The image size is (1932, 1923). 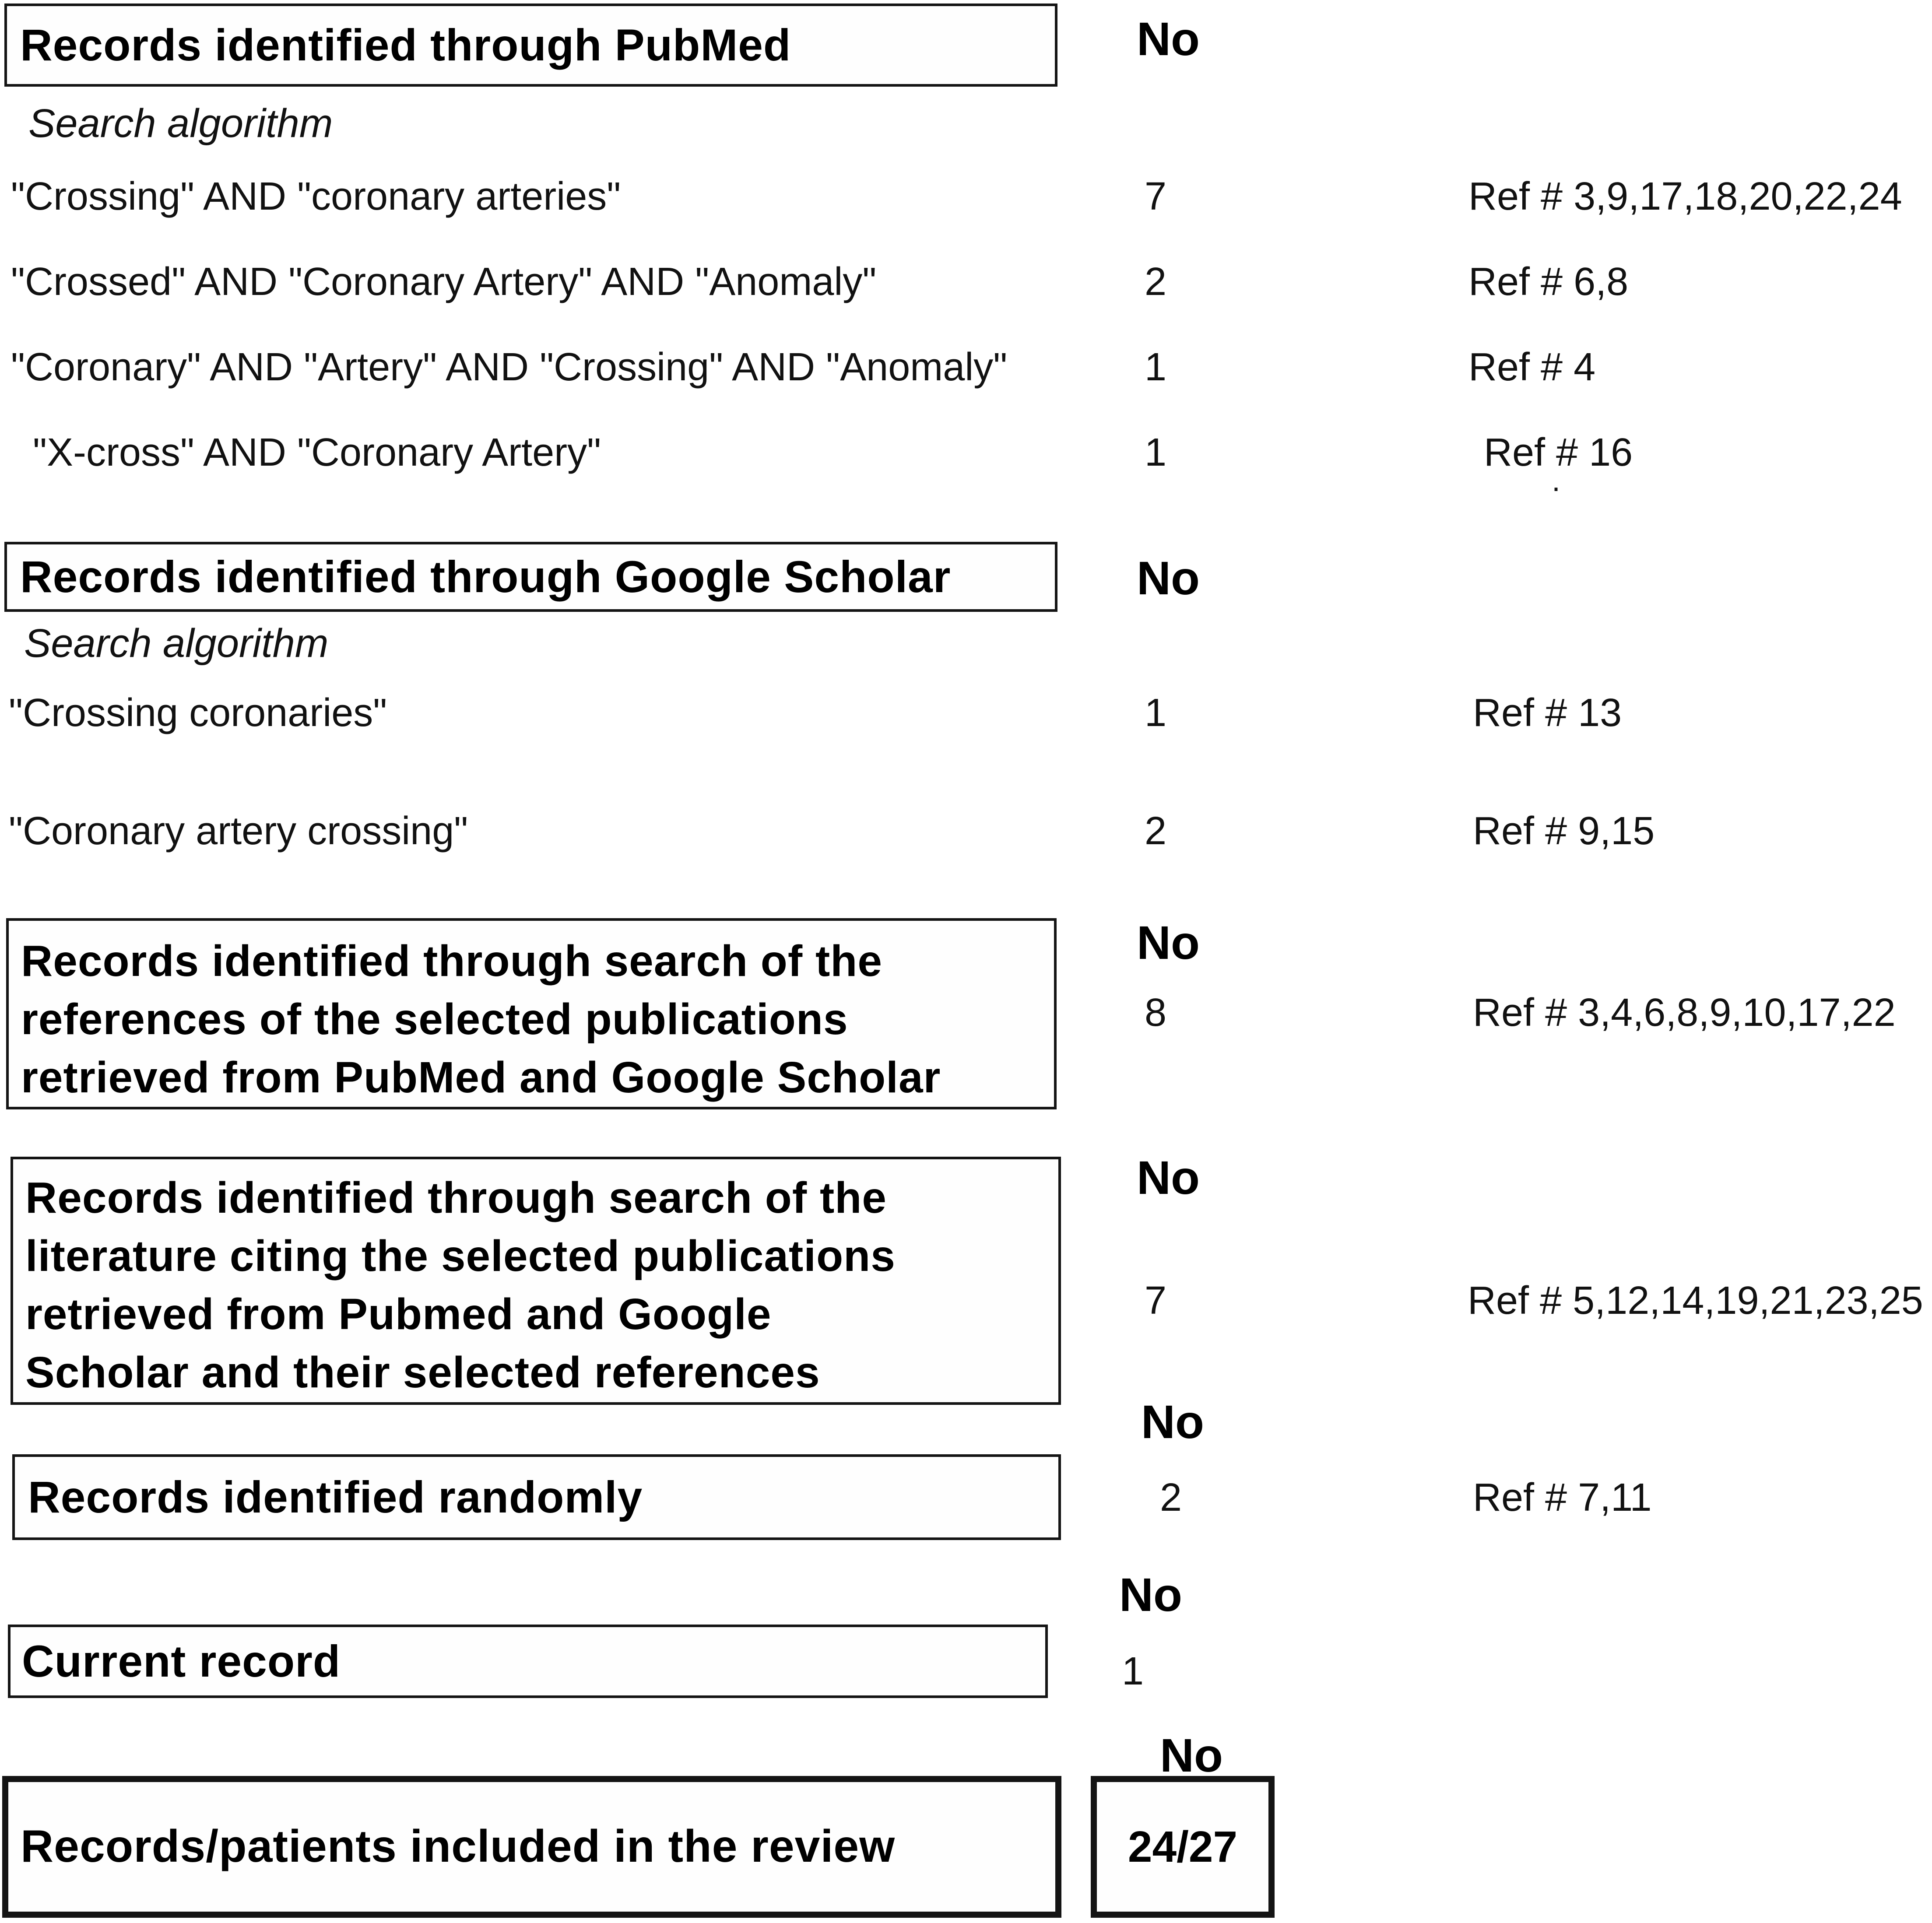 I want to click on refs-value: Ref # 4, so click(x=1532, y=367).